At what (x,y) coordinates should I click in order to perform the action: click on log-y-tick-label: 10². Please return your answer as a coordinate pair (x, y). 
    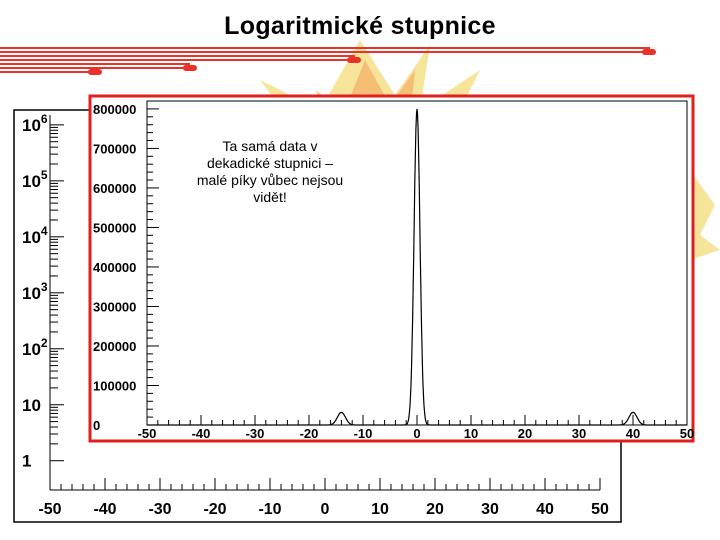
    Looking at the image, I should click on (35, 347).